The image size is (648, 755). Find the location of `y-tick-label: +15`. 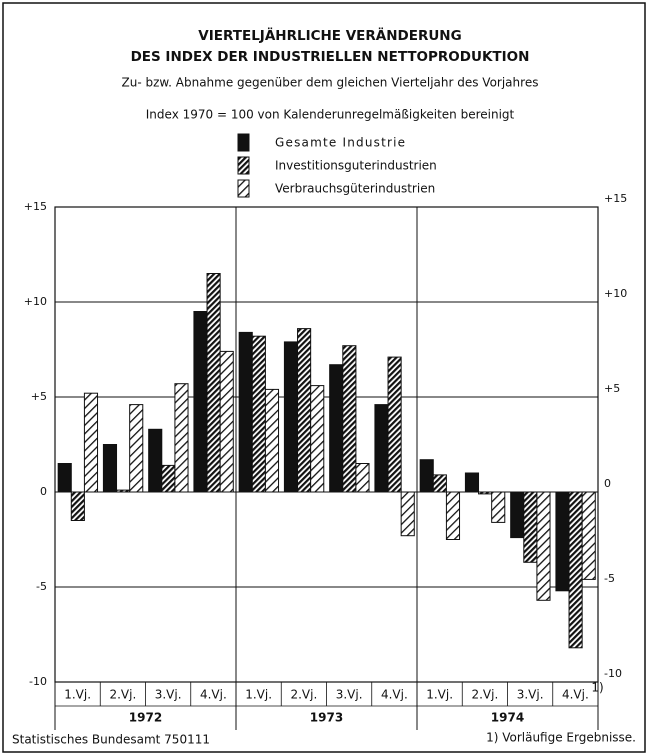

y-tick-label: +15 is located at coordinates (35, 206).